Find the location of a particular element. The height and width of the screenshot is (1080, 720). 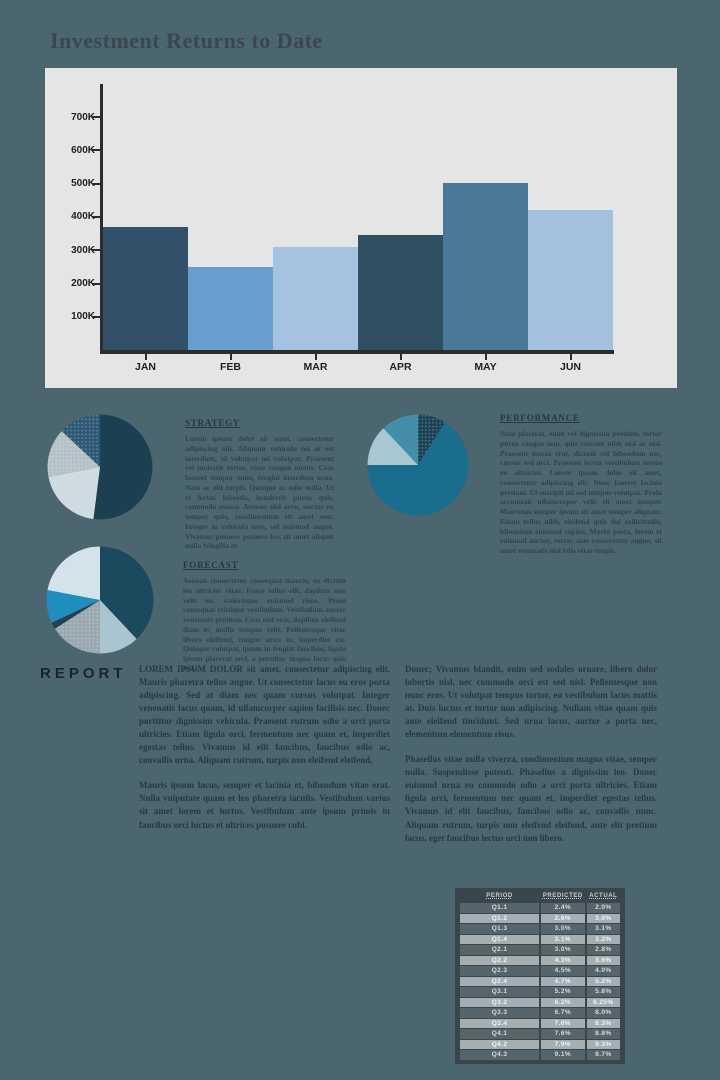

table-header-cell: PREDICTED is located at coordinates (562, 896).